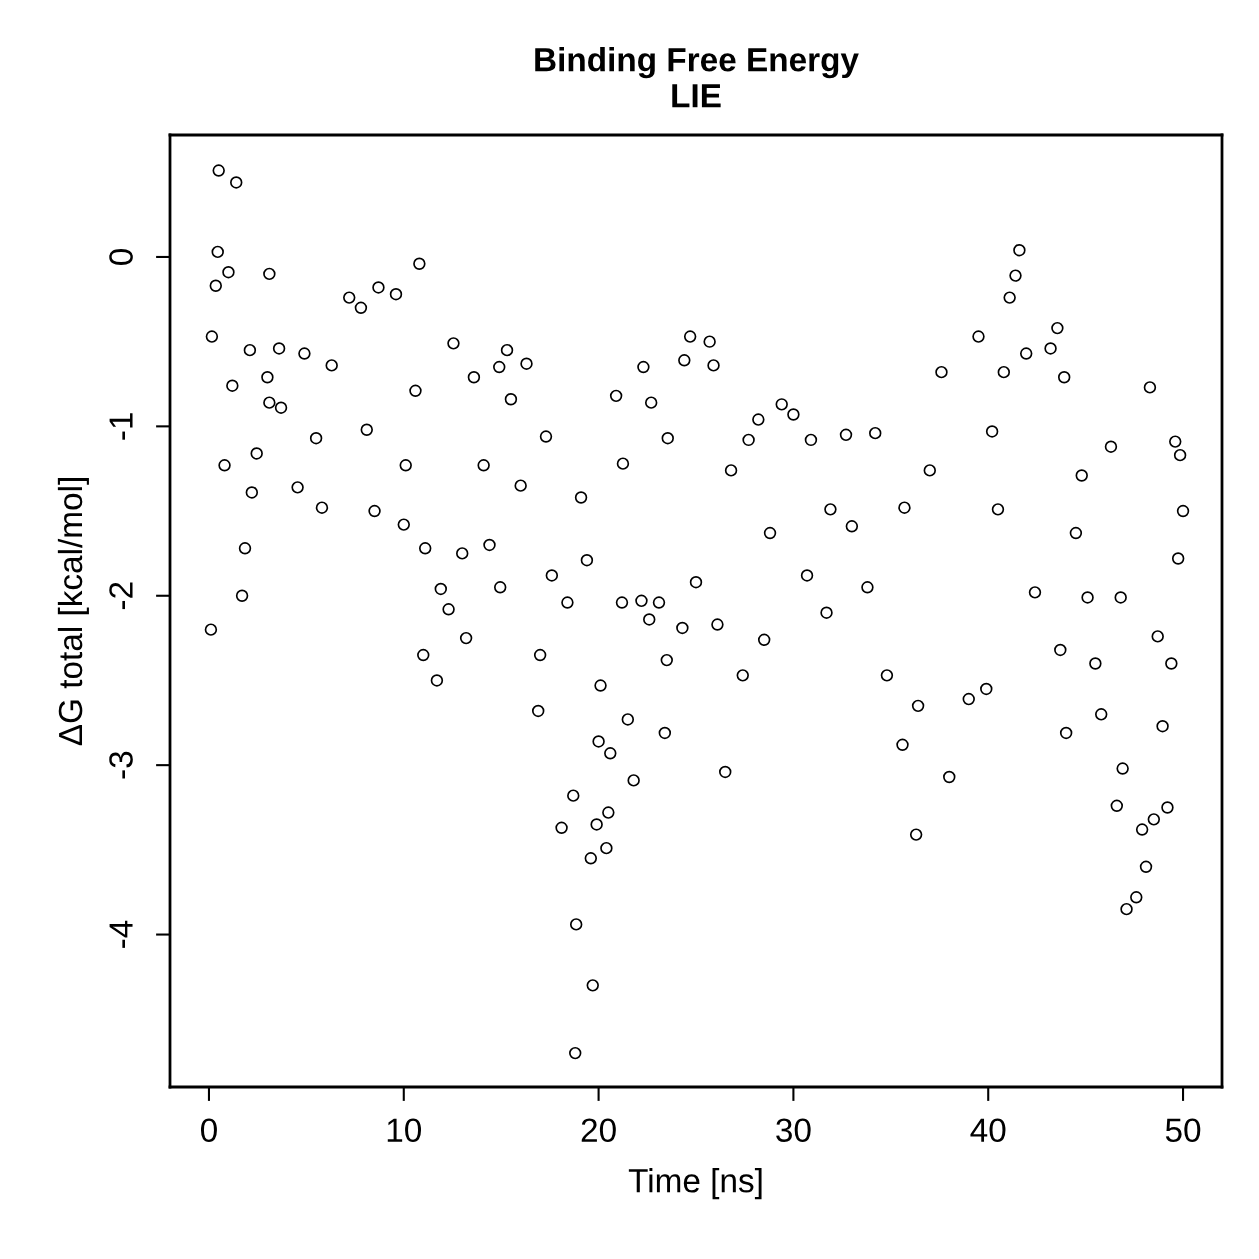 Image resolution: width=1259 pixels, height=1259 pixels. What do you see at coordinates (121, 765) in the screenshot?
I see `y-tick-label: -3` at bounding box center [121, 765].